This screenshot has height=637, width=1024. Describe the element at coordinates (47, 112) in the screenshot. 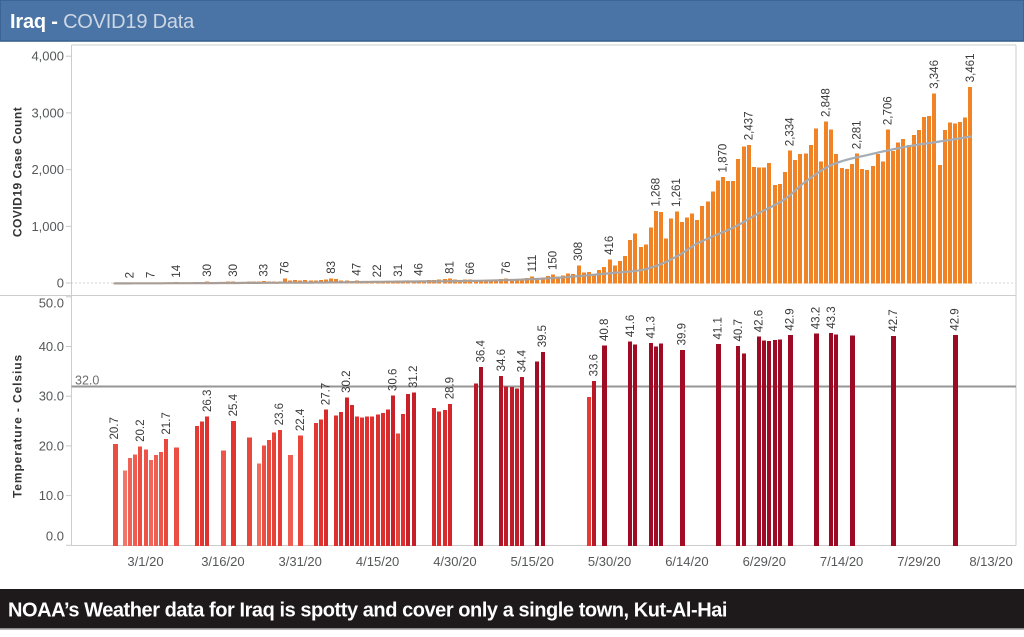

I see `svg-text: 3,000` at that location.